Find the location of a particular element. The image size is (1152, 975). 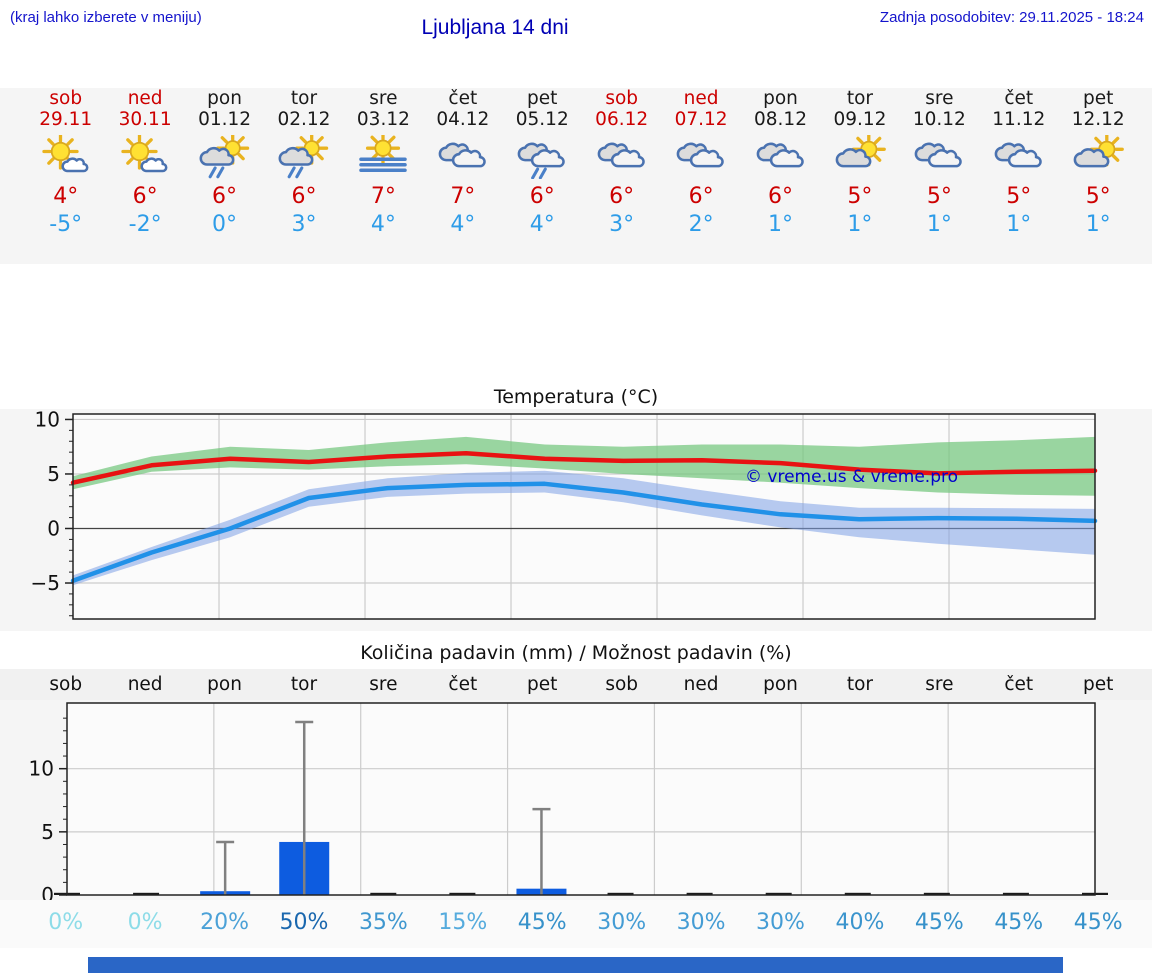

forecast-day: sre 10.12 5° 1° is located at coordinates (939, 176).